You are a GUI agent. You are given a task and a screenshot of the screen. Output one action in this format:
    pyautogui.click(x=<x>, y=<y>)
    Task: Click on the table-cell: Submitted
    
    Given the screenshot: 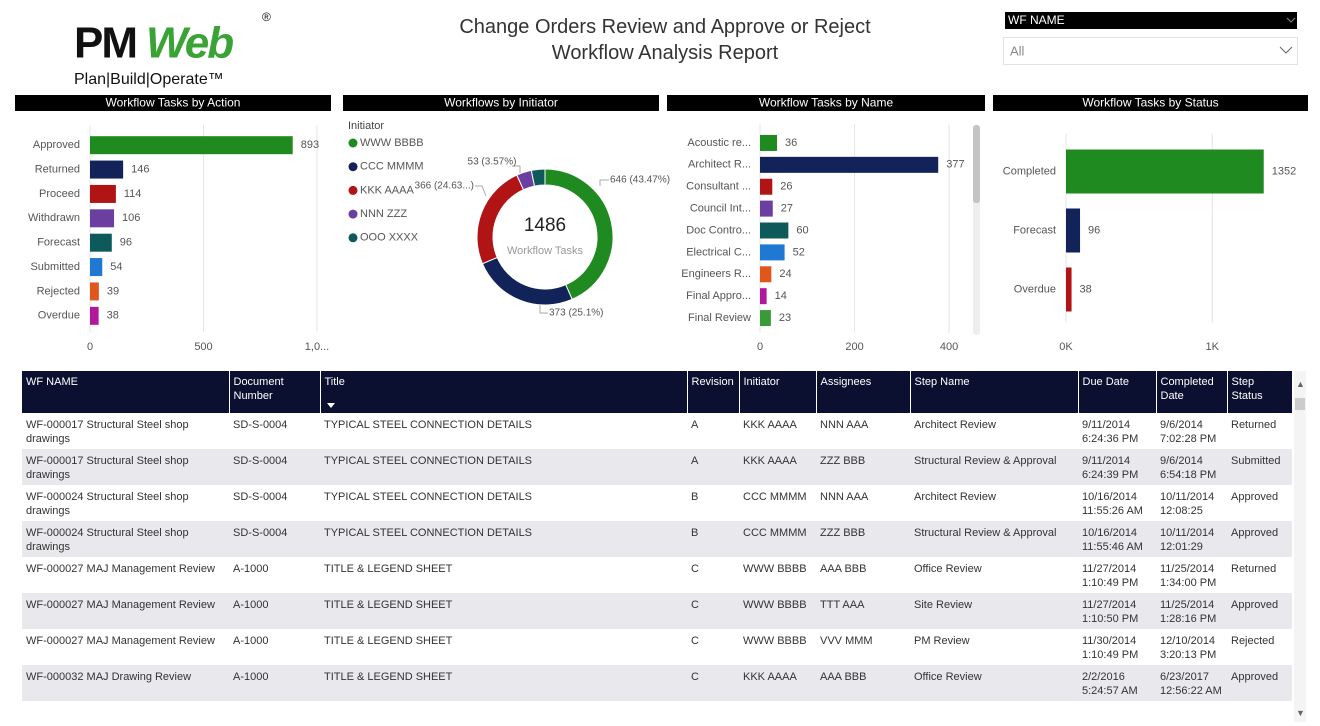 What is the action you would take?
    pyautogui.click(x=1259, y=467)
    